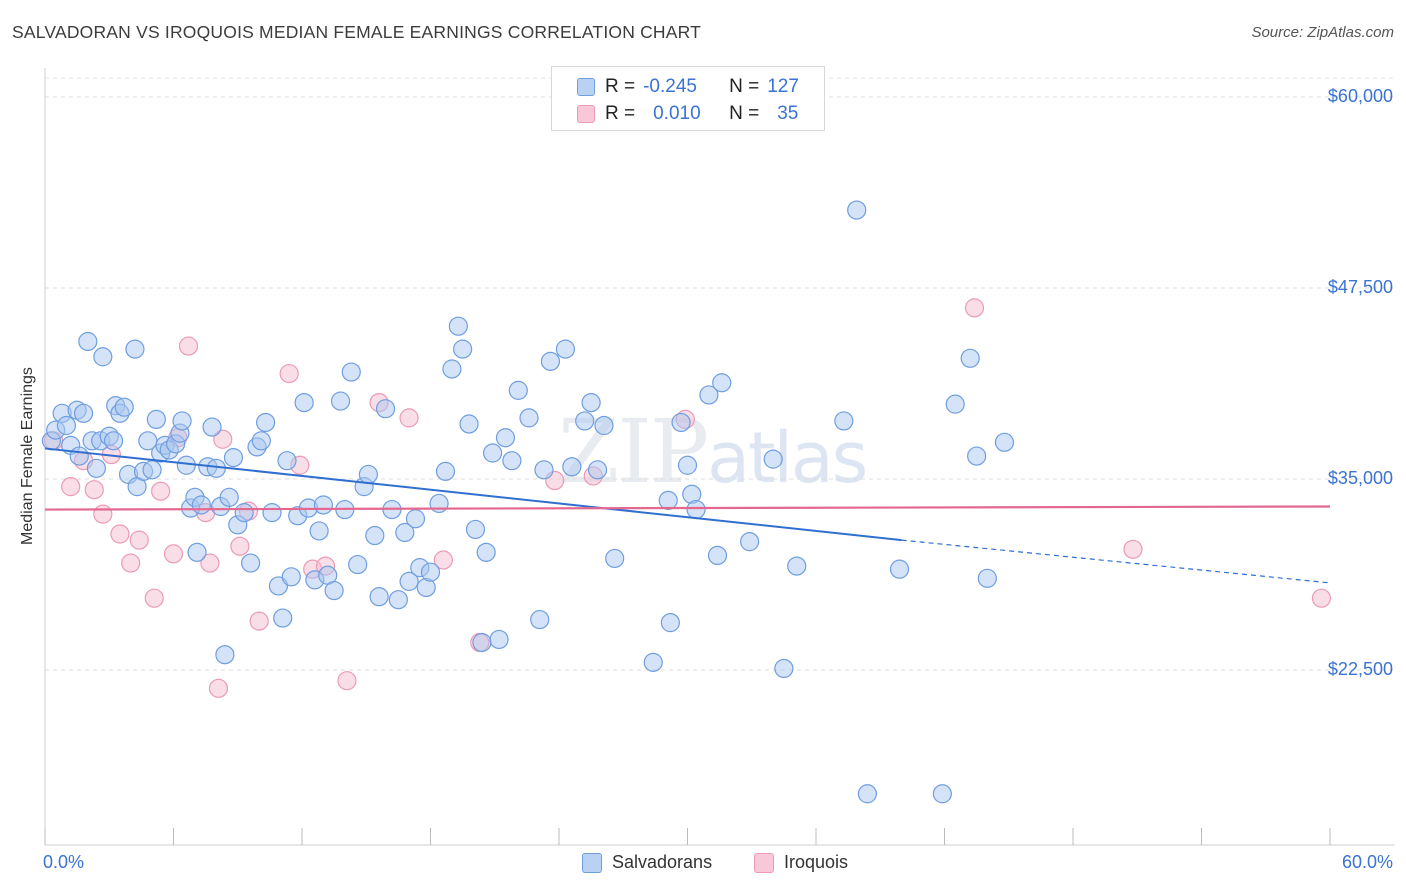  Describe the element at coordinates (1116, 561) in the screenshot. I see `salvadoran-trend-extension` at that location.